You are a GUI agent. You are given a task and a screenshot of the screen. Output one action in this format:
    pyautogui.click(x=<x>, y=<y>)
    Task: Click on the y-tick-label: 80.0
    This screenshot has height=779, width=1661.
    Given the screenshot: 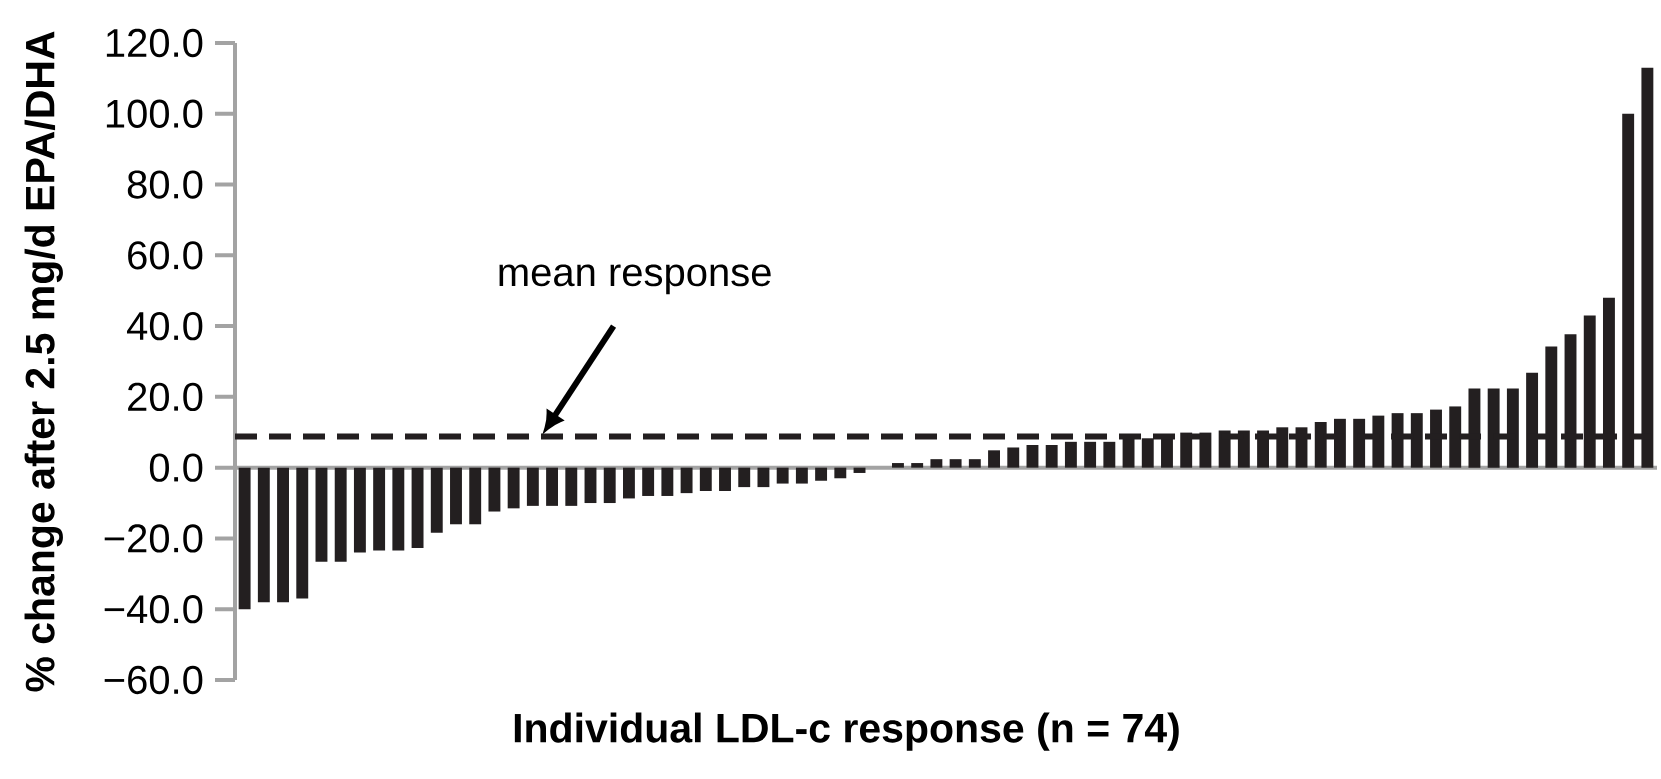 What is the action you would take?
    pyautogui.click(x=165, y=184)
    